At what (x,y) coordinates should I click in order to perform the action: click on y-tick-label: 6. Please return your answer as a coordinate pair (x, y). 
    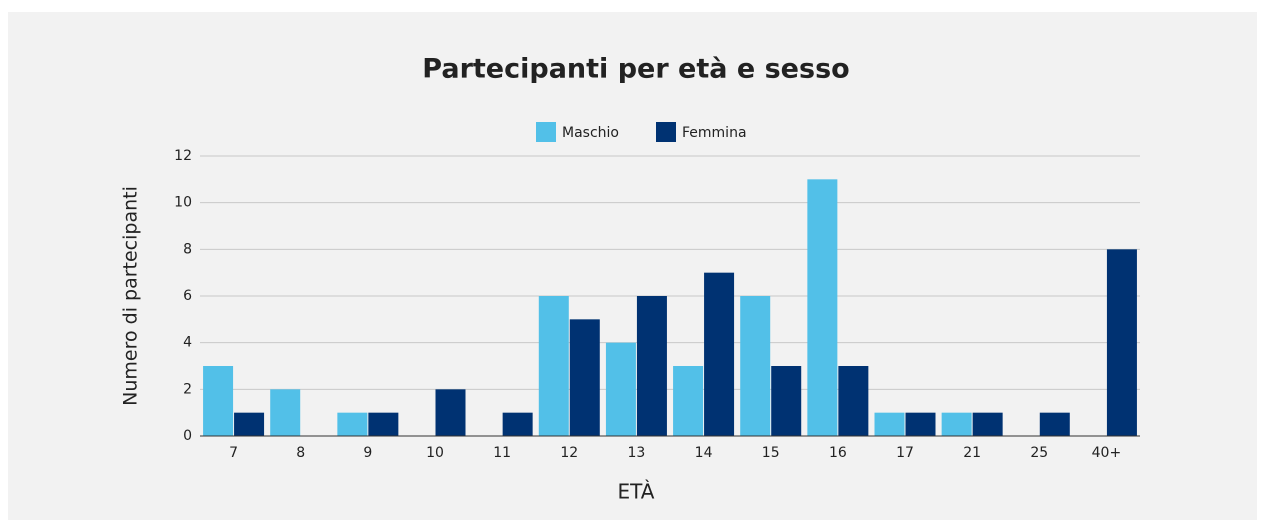
    Looking at the image, I should click on (187, 296).